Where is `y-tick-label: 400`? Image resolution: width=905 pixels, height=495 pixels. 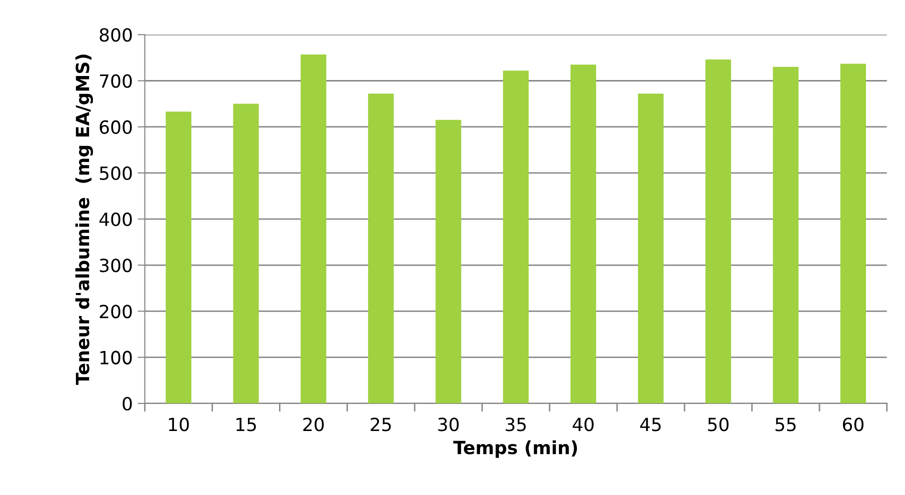 y-tick-label: 400 is located at coordinates (115, 219).